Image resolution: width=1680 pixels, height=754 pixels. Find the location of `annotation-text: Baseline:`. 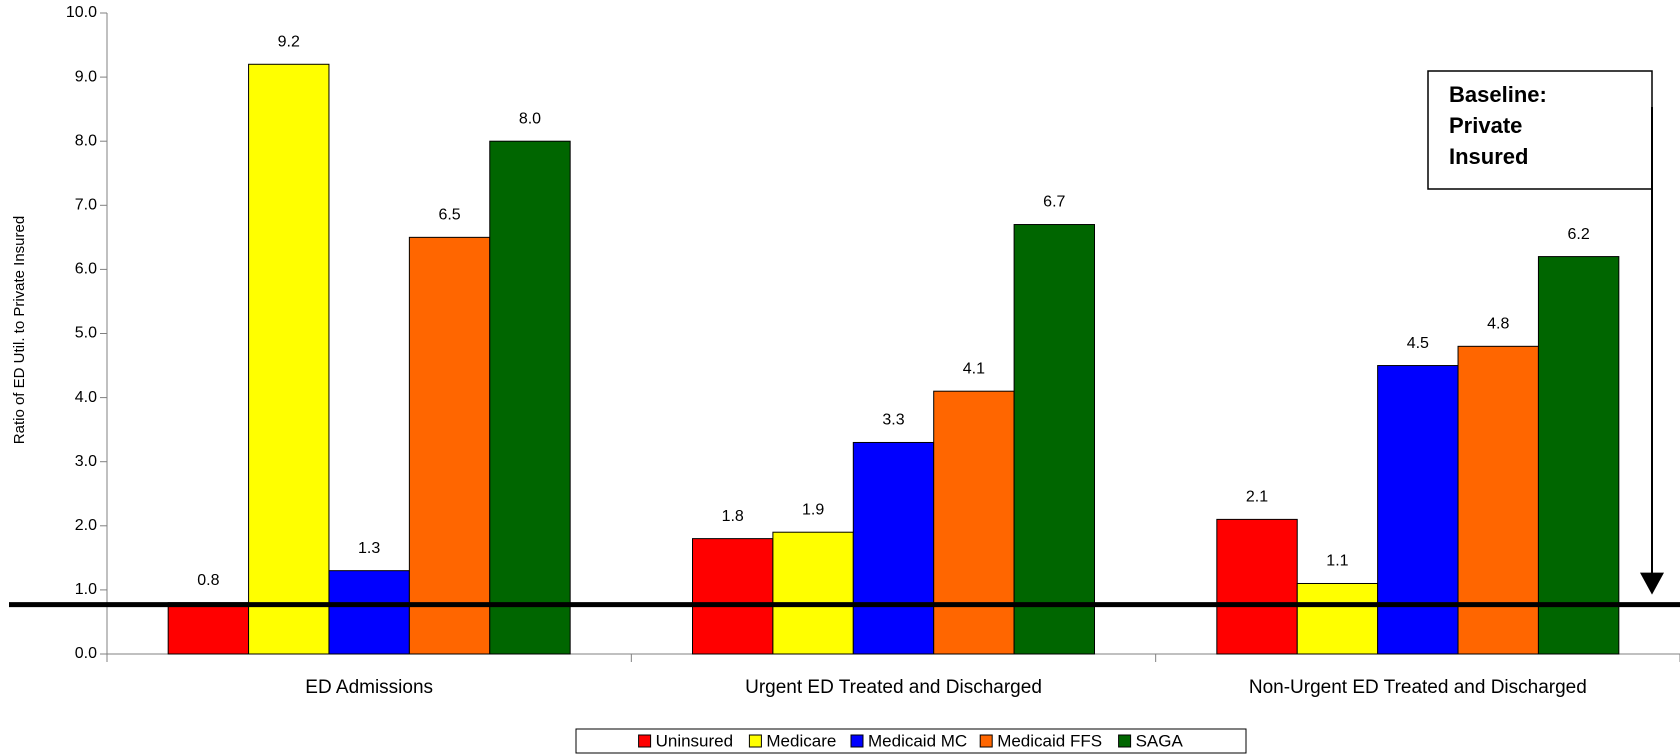

annotation-text: Baseline: is located at coordinates (1498, 94).